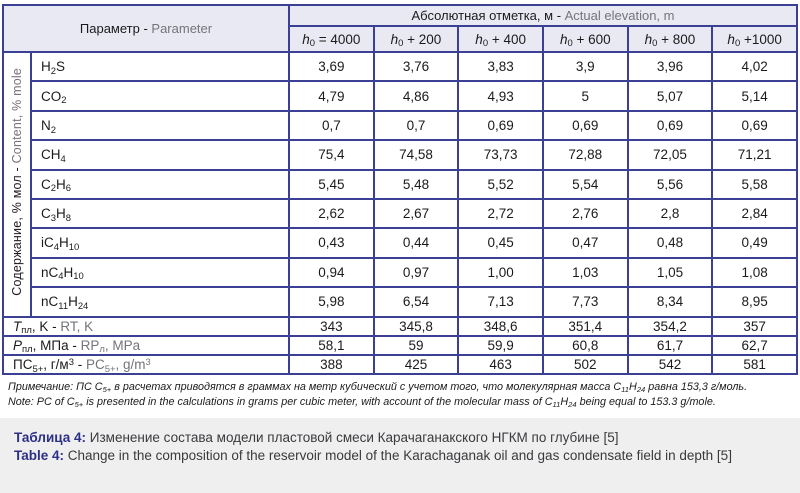  I want to click on table-cell: 4,79, so click(331, 96).